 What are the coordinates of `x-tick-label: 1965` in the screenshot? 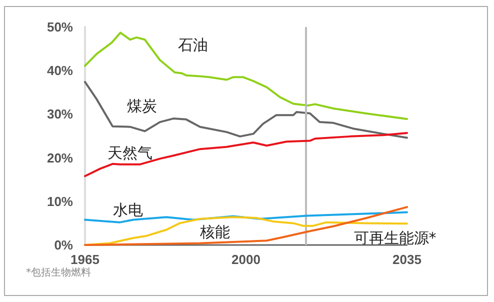 It's located at (85, 259).